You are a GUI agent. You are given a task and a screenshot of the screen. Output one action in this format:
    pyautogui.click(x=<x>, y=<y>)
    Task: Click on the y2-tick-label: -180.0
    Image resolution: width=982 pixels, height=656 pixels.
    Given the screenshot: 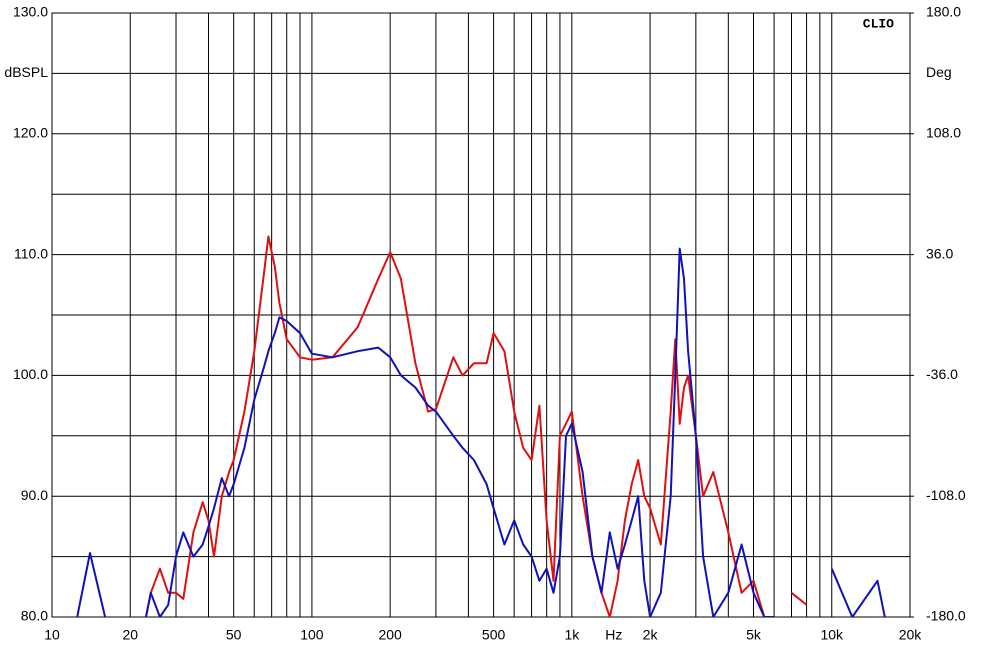 What is the action you would take?
    pyautogui.click(x=946, y=616)
    